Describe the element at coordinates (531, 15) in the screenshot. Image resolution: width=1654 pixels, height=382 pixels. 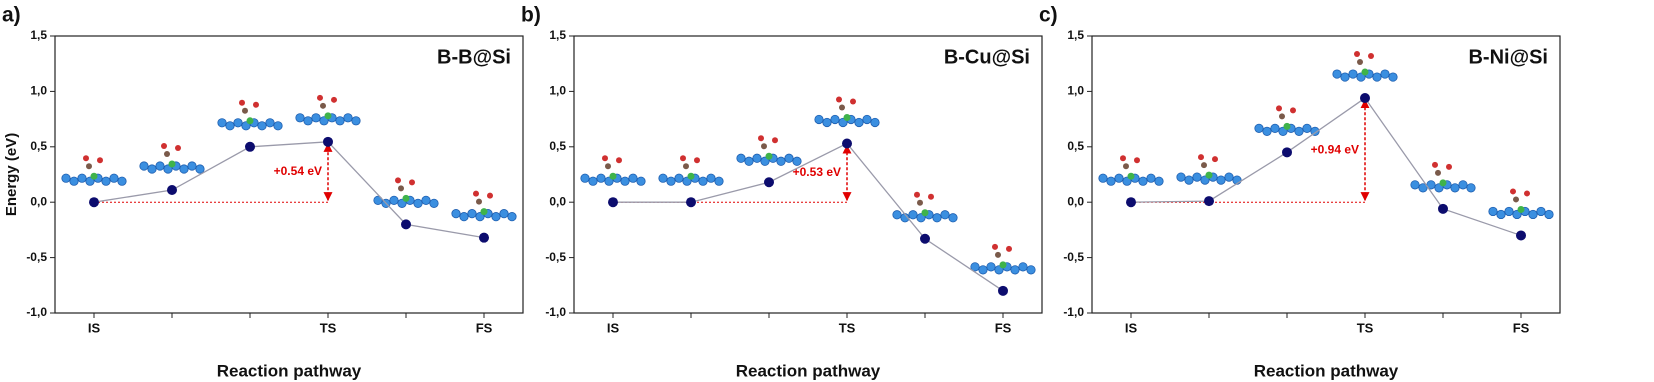
I see `panel-label: b)` at that location.